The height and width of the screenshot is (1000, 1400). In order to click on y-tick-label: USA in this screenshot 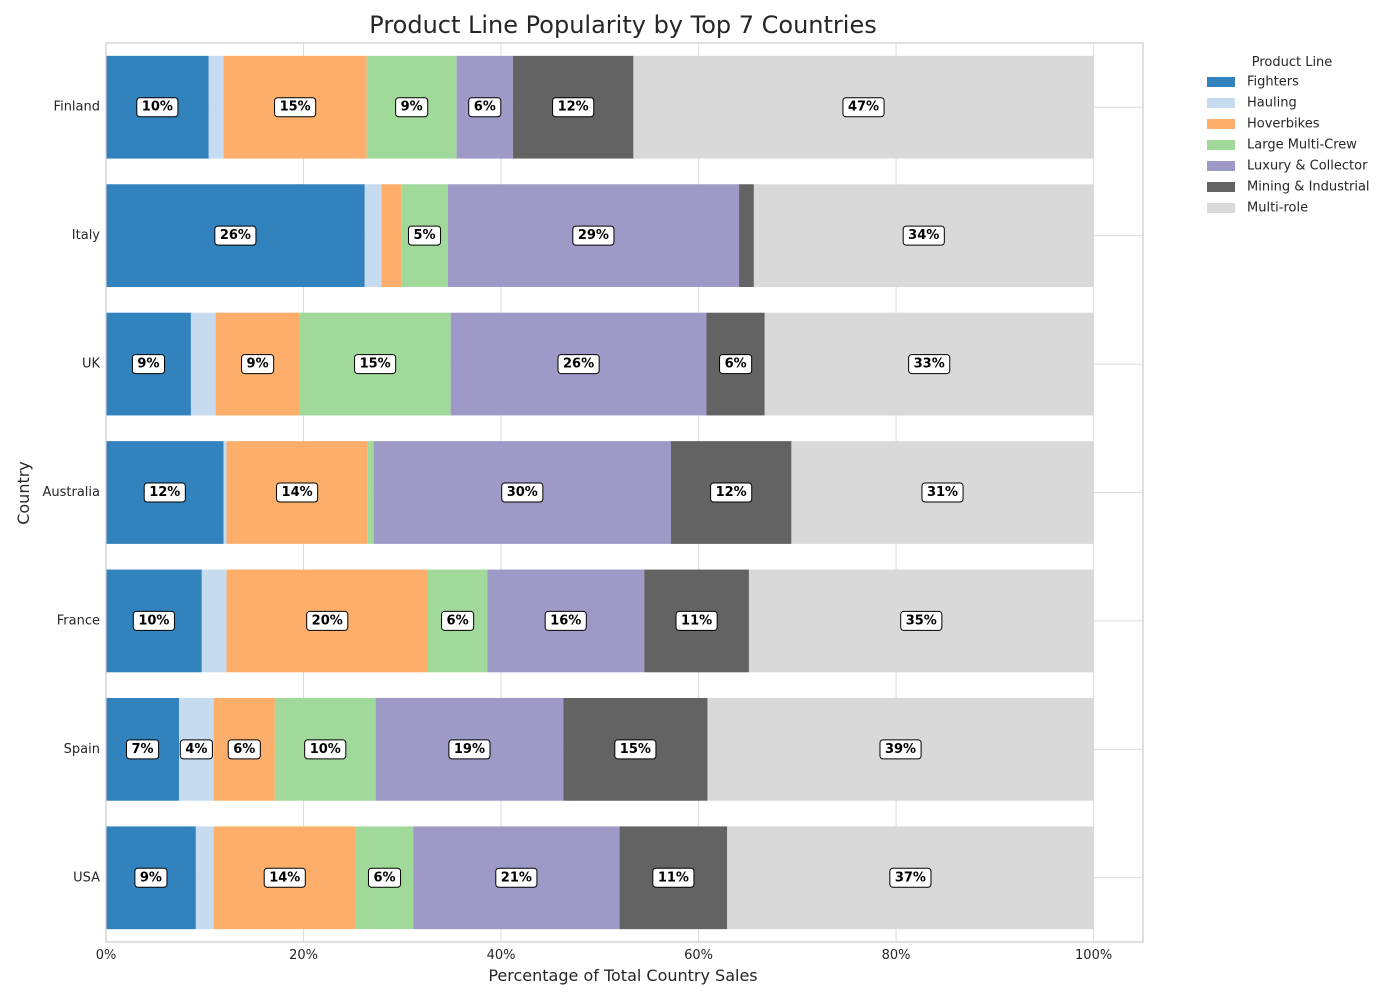, I will do `click(86, 877)`.